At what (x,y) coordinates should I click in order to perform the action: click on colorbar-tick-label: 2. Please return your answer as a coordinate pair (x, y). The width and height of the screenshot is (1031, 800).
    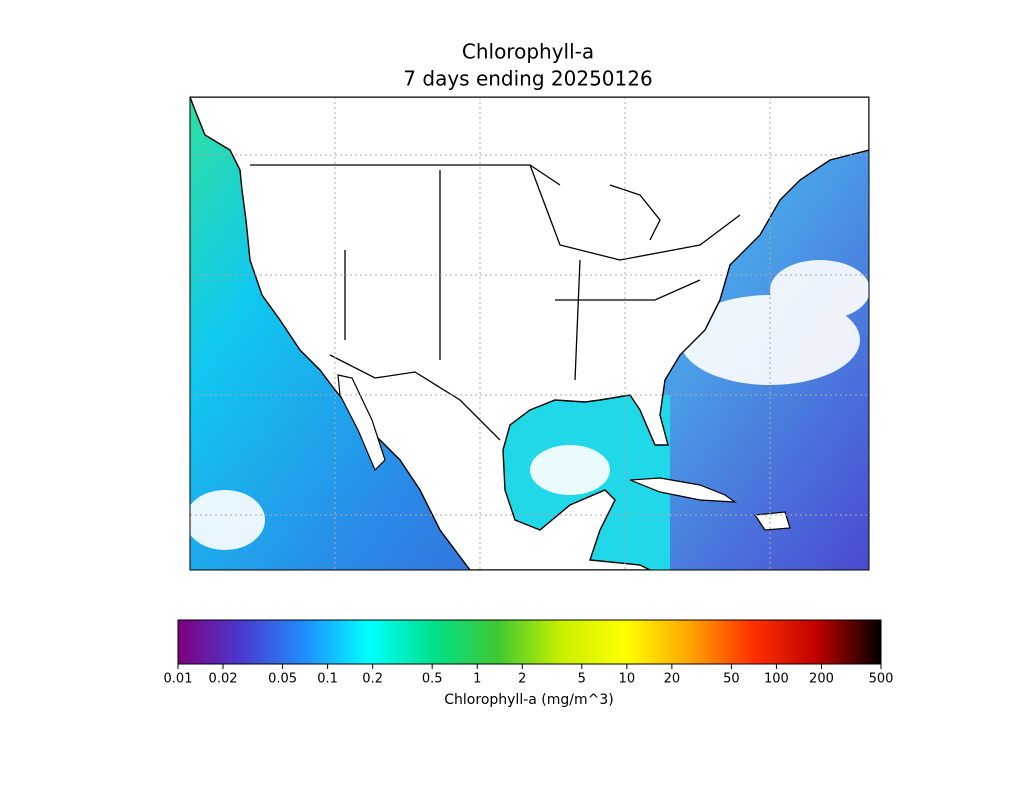
    Looking at the image, I should click on (522, 679).